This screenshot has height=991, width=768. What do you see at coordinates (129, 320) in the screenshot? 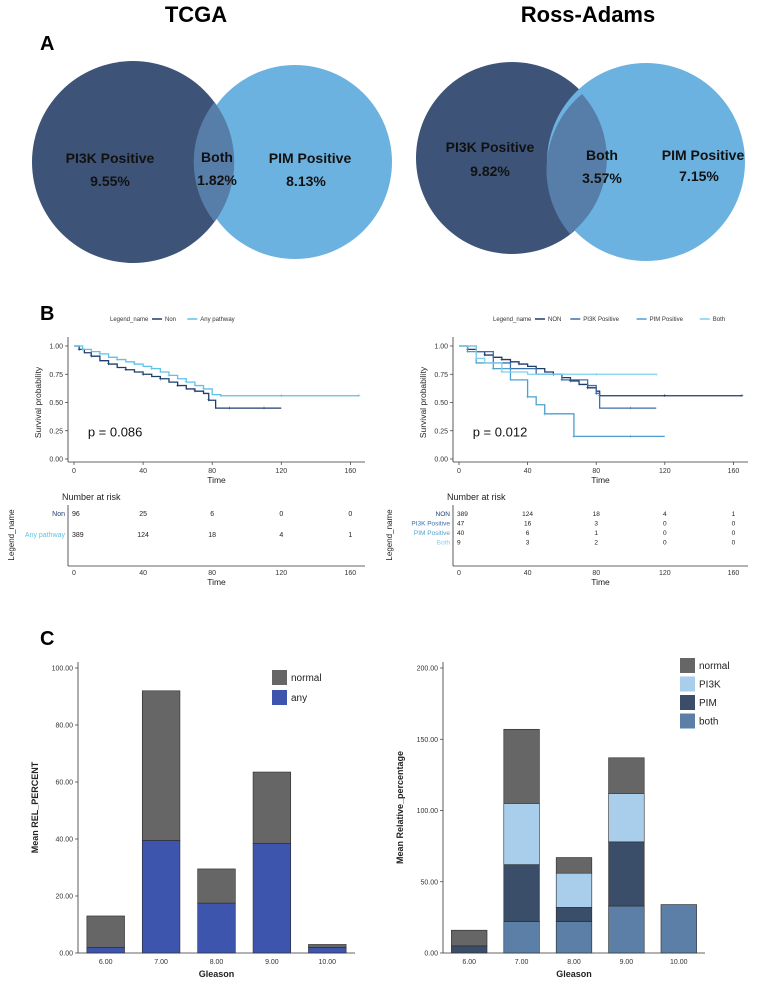
I see `legend-title: Legend_name` at bounding box center [129, 320].